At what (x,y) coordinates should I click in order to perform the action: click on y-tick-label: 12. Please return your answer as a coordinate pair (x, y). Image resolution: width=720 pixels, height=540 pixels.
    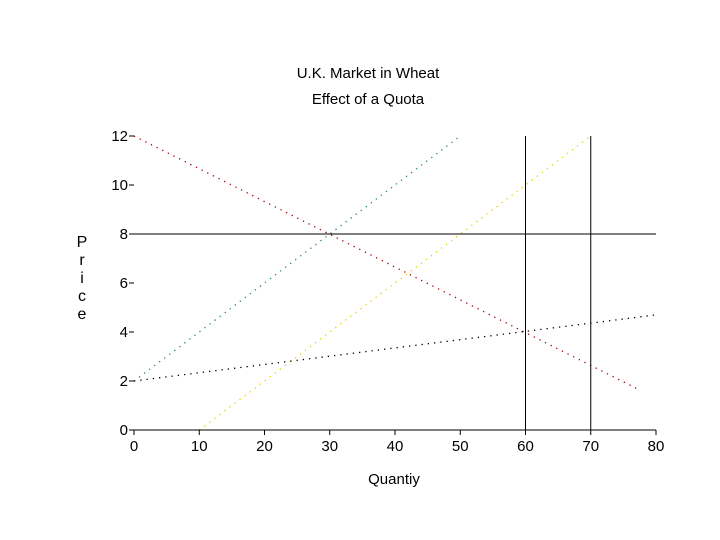
    Looking at the image, I should click on (119, 136).